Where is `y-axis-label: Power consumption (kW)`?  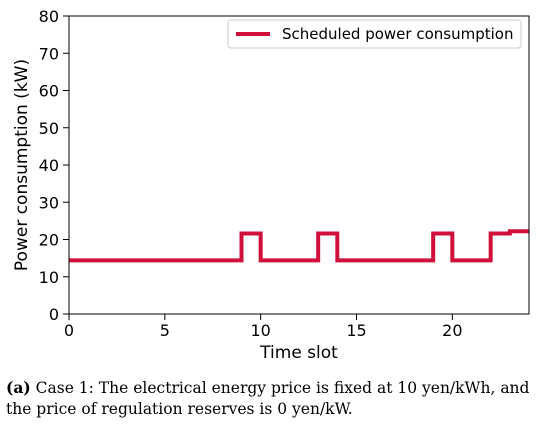
y-axis-label: Power consumption (kW) is located at coordinates (22, 165).